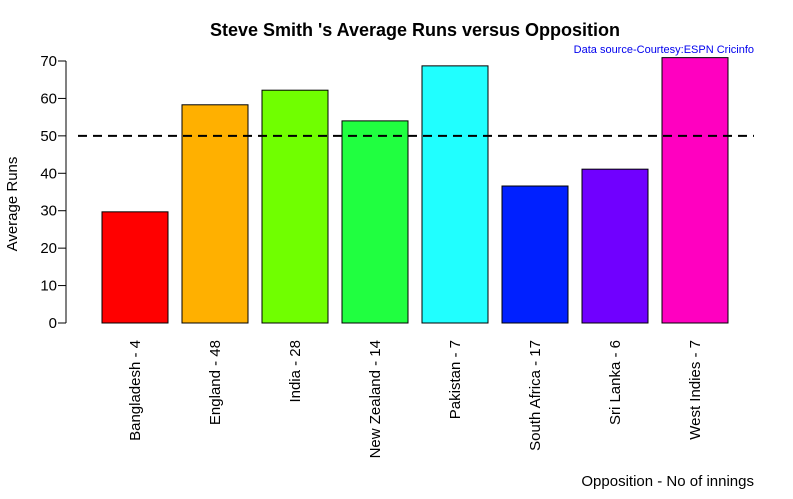  What do you see at coordinates (535, 395) in the screenshot?
I see `x-category-label: South Africa - 17` at bounding box center [535, 395].